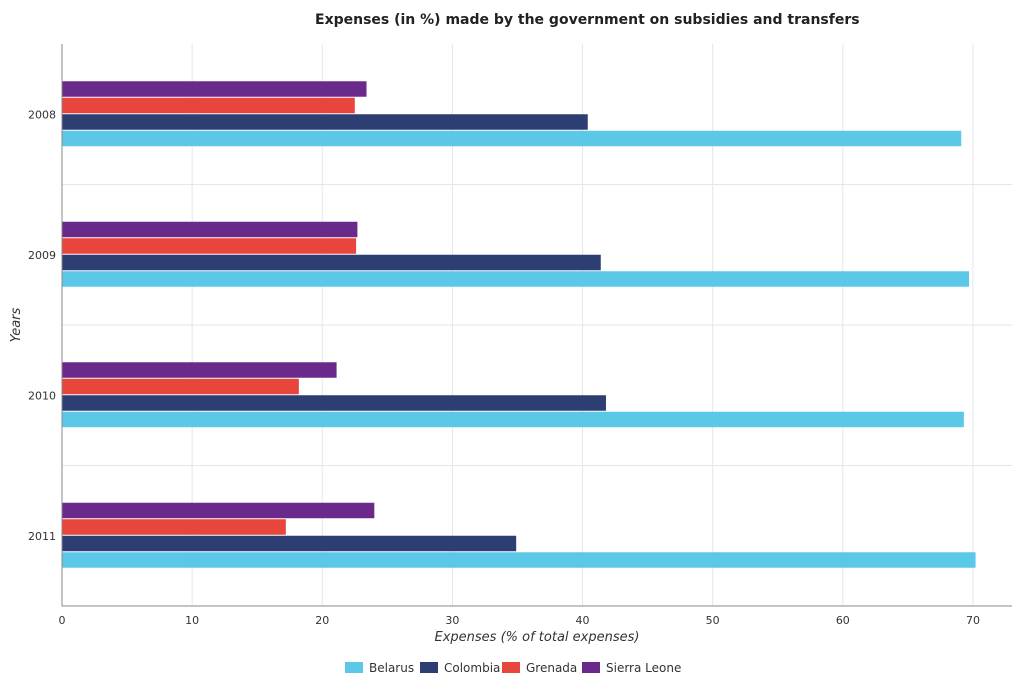 This screenshot has height=700, width=1019. What do you see at coordinates (512, 138) in the screenshot?
I see `bar-belarus-2008` at bounding box center [512, 138].